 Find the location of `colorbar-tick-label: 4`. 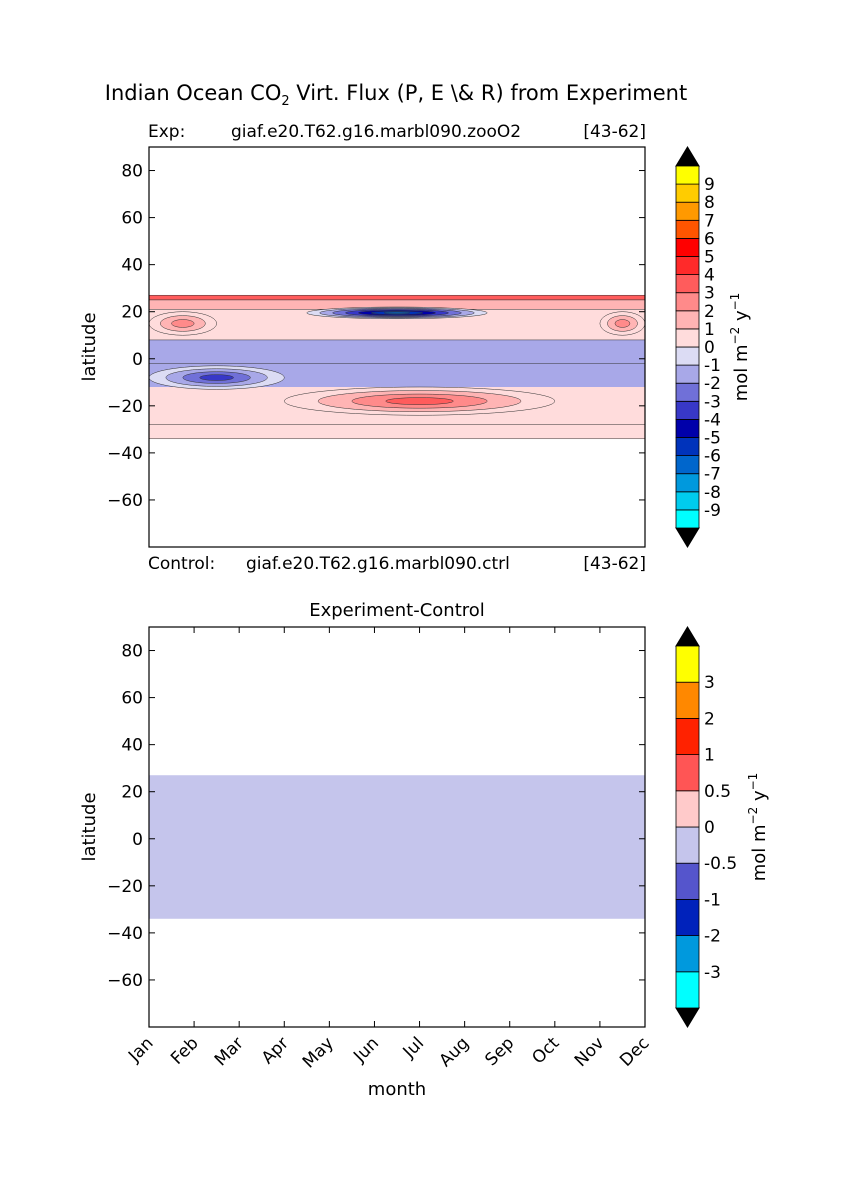

colorbar-tick-label: 4 is located at coordinates (709, 276).